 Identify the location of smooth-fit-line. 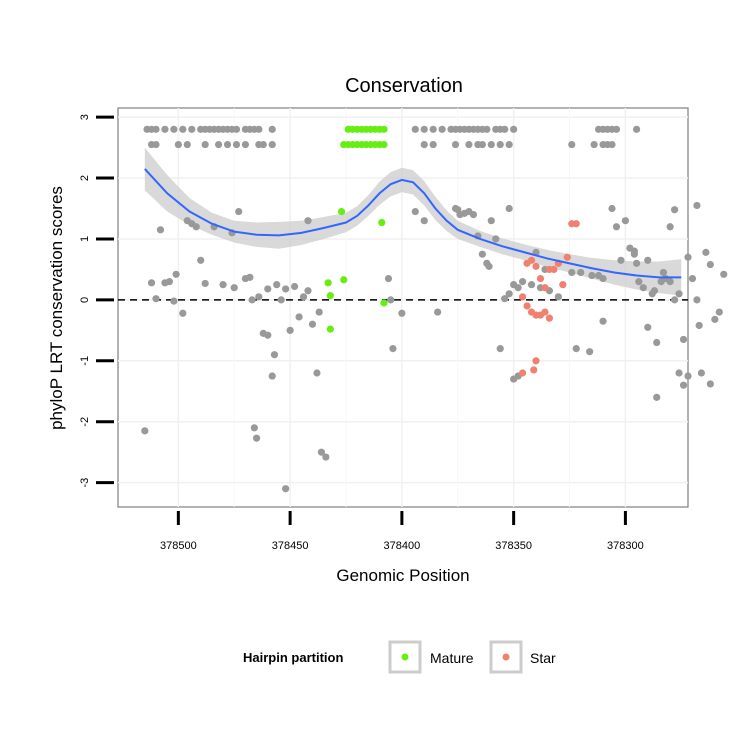
(413, 223).